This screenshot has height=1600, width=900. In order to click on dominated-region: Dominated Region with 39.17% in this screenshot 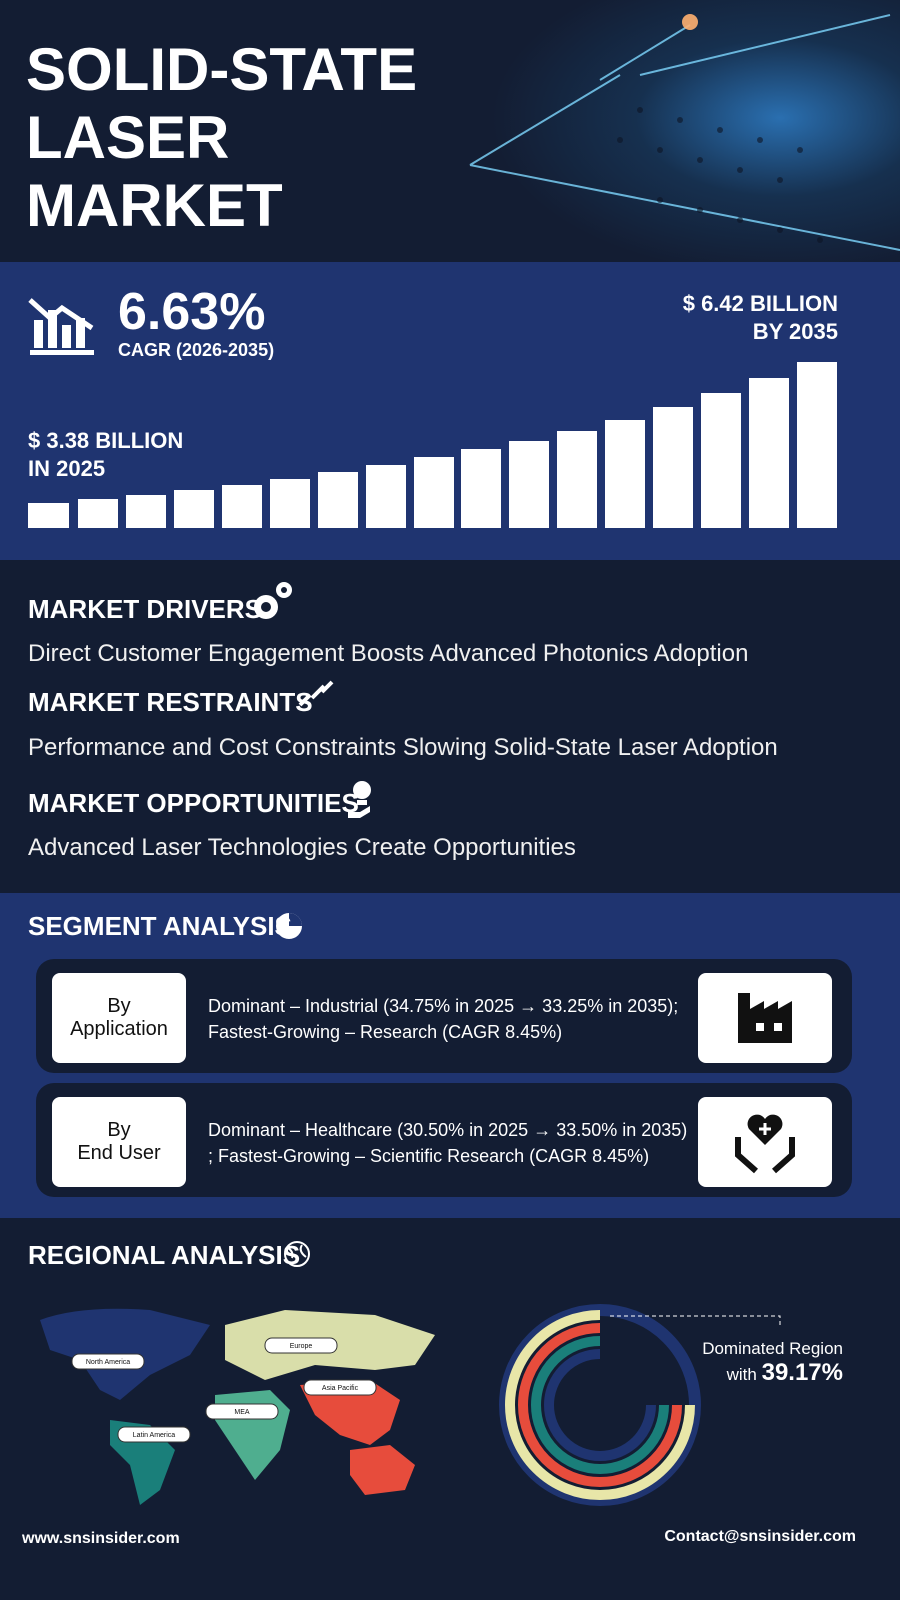, I will do `click(772, 1362)`.